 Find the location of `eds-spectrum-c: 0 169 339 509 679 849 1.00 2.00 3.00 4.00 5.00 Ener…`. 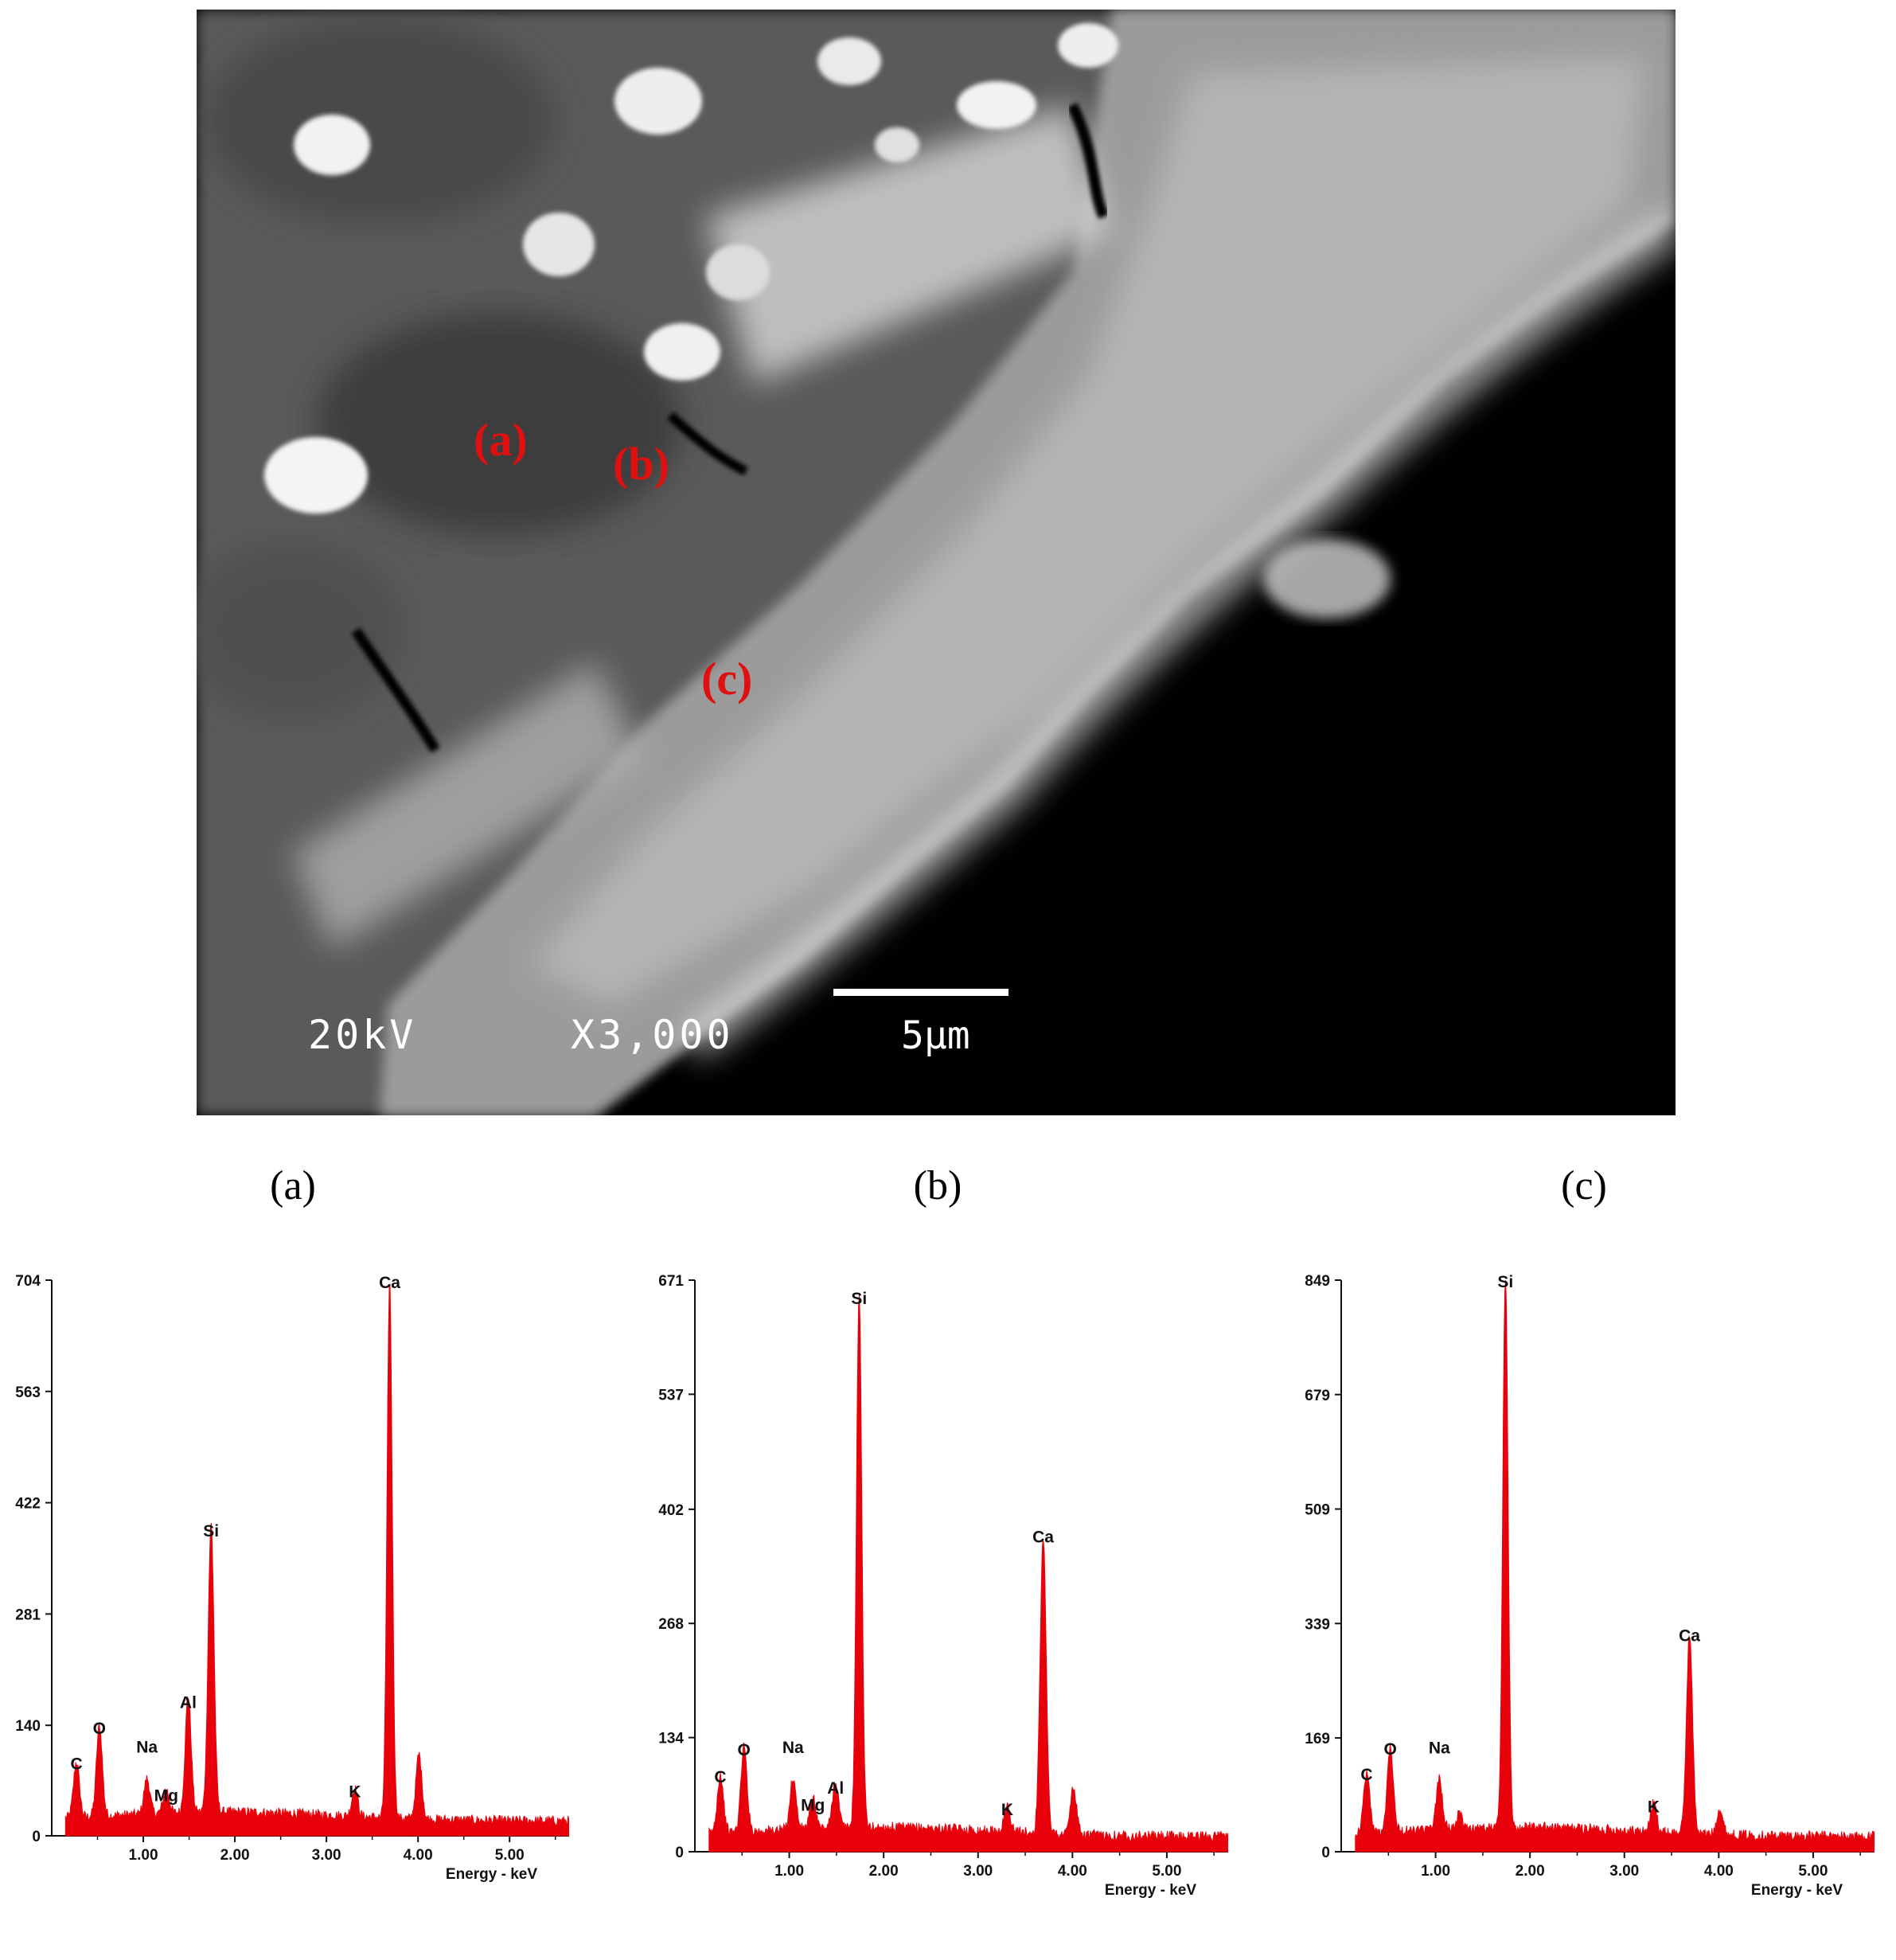

eds-spectrum-c: 0 169 339 509 679 849 1.00 2.00 3.00 4.00 5.00 Ener… is located at coordinates (1590, 1586).